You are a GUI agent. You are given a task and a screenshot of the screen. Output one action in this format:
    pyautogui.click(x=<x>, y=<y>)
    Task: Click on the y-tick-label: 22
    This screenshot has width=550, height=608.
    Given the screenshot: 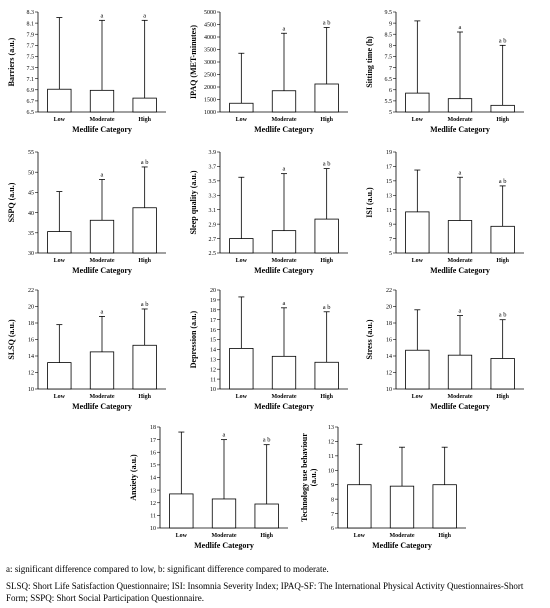 What is the action you would take?
    pyautogui.click(x=389, y=291)
    